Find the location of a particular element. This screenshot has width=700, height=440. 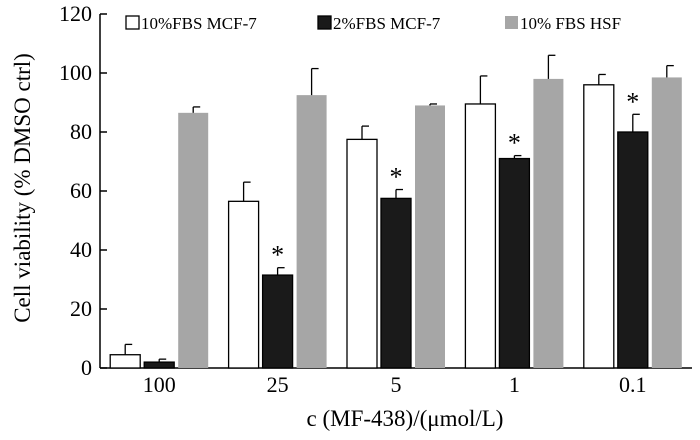

x-tick-label: 5 is located at coordinates (396, 384).